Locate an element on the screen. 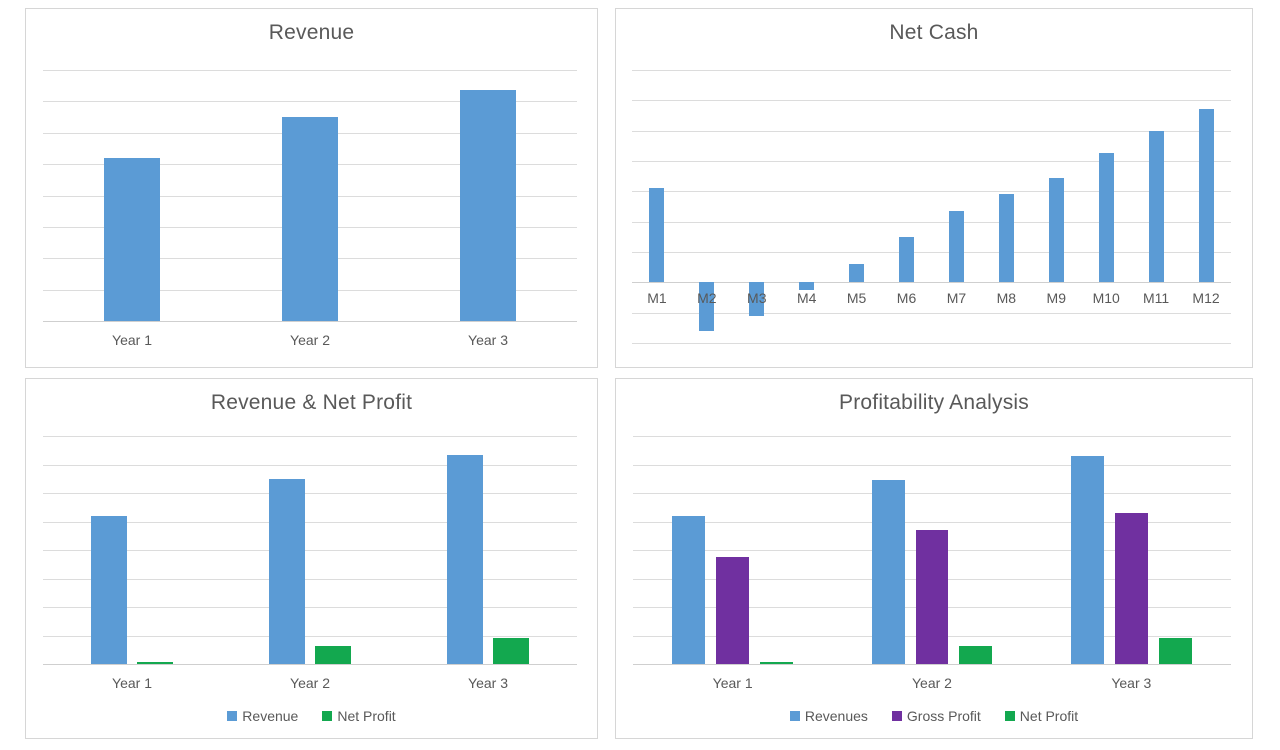 The width and height of the screenshot is (1280, 750). bar-net-cash-m8 is located at coordinates (1006, 238).